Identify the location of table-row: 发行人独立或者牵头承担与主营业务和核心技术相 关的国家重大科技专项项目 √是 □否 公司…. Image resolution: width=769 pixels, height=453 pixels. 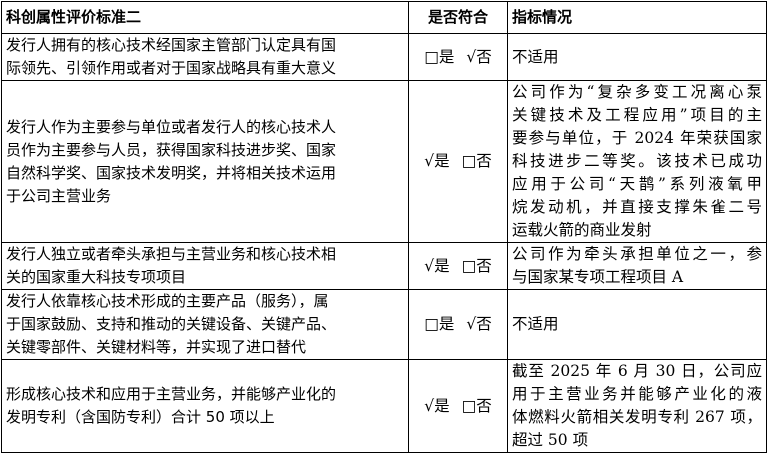
(384, 266).